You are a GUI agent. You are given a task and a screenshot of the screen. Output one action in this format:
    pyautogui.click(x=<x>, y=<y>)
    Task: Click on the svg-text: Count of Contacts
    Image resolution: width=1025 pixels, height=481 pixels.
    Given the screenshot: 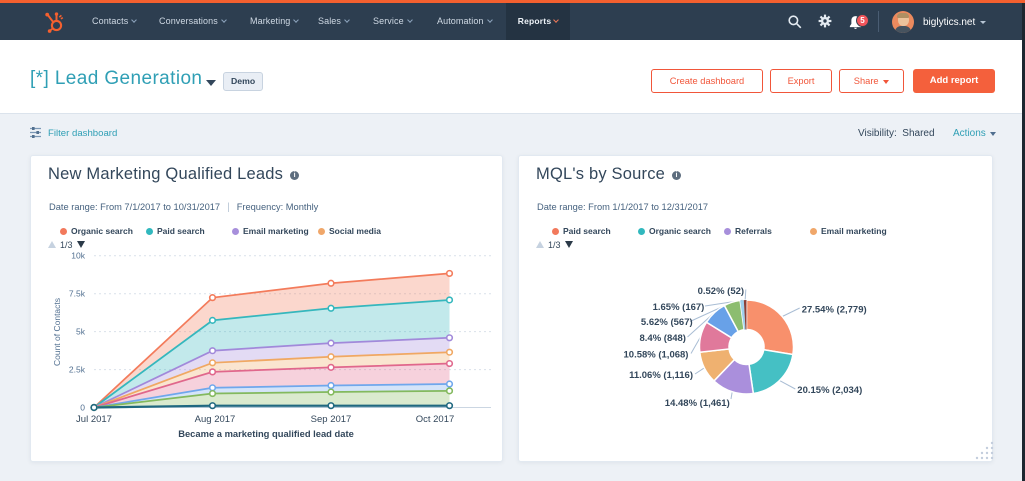 What is the action you would take?
    pyautogui.click(x=57, y=332)
    